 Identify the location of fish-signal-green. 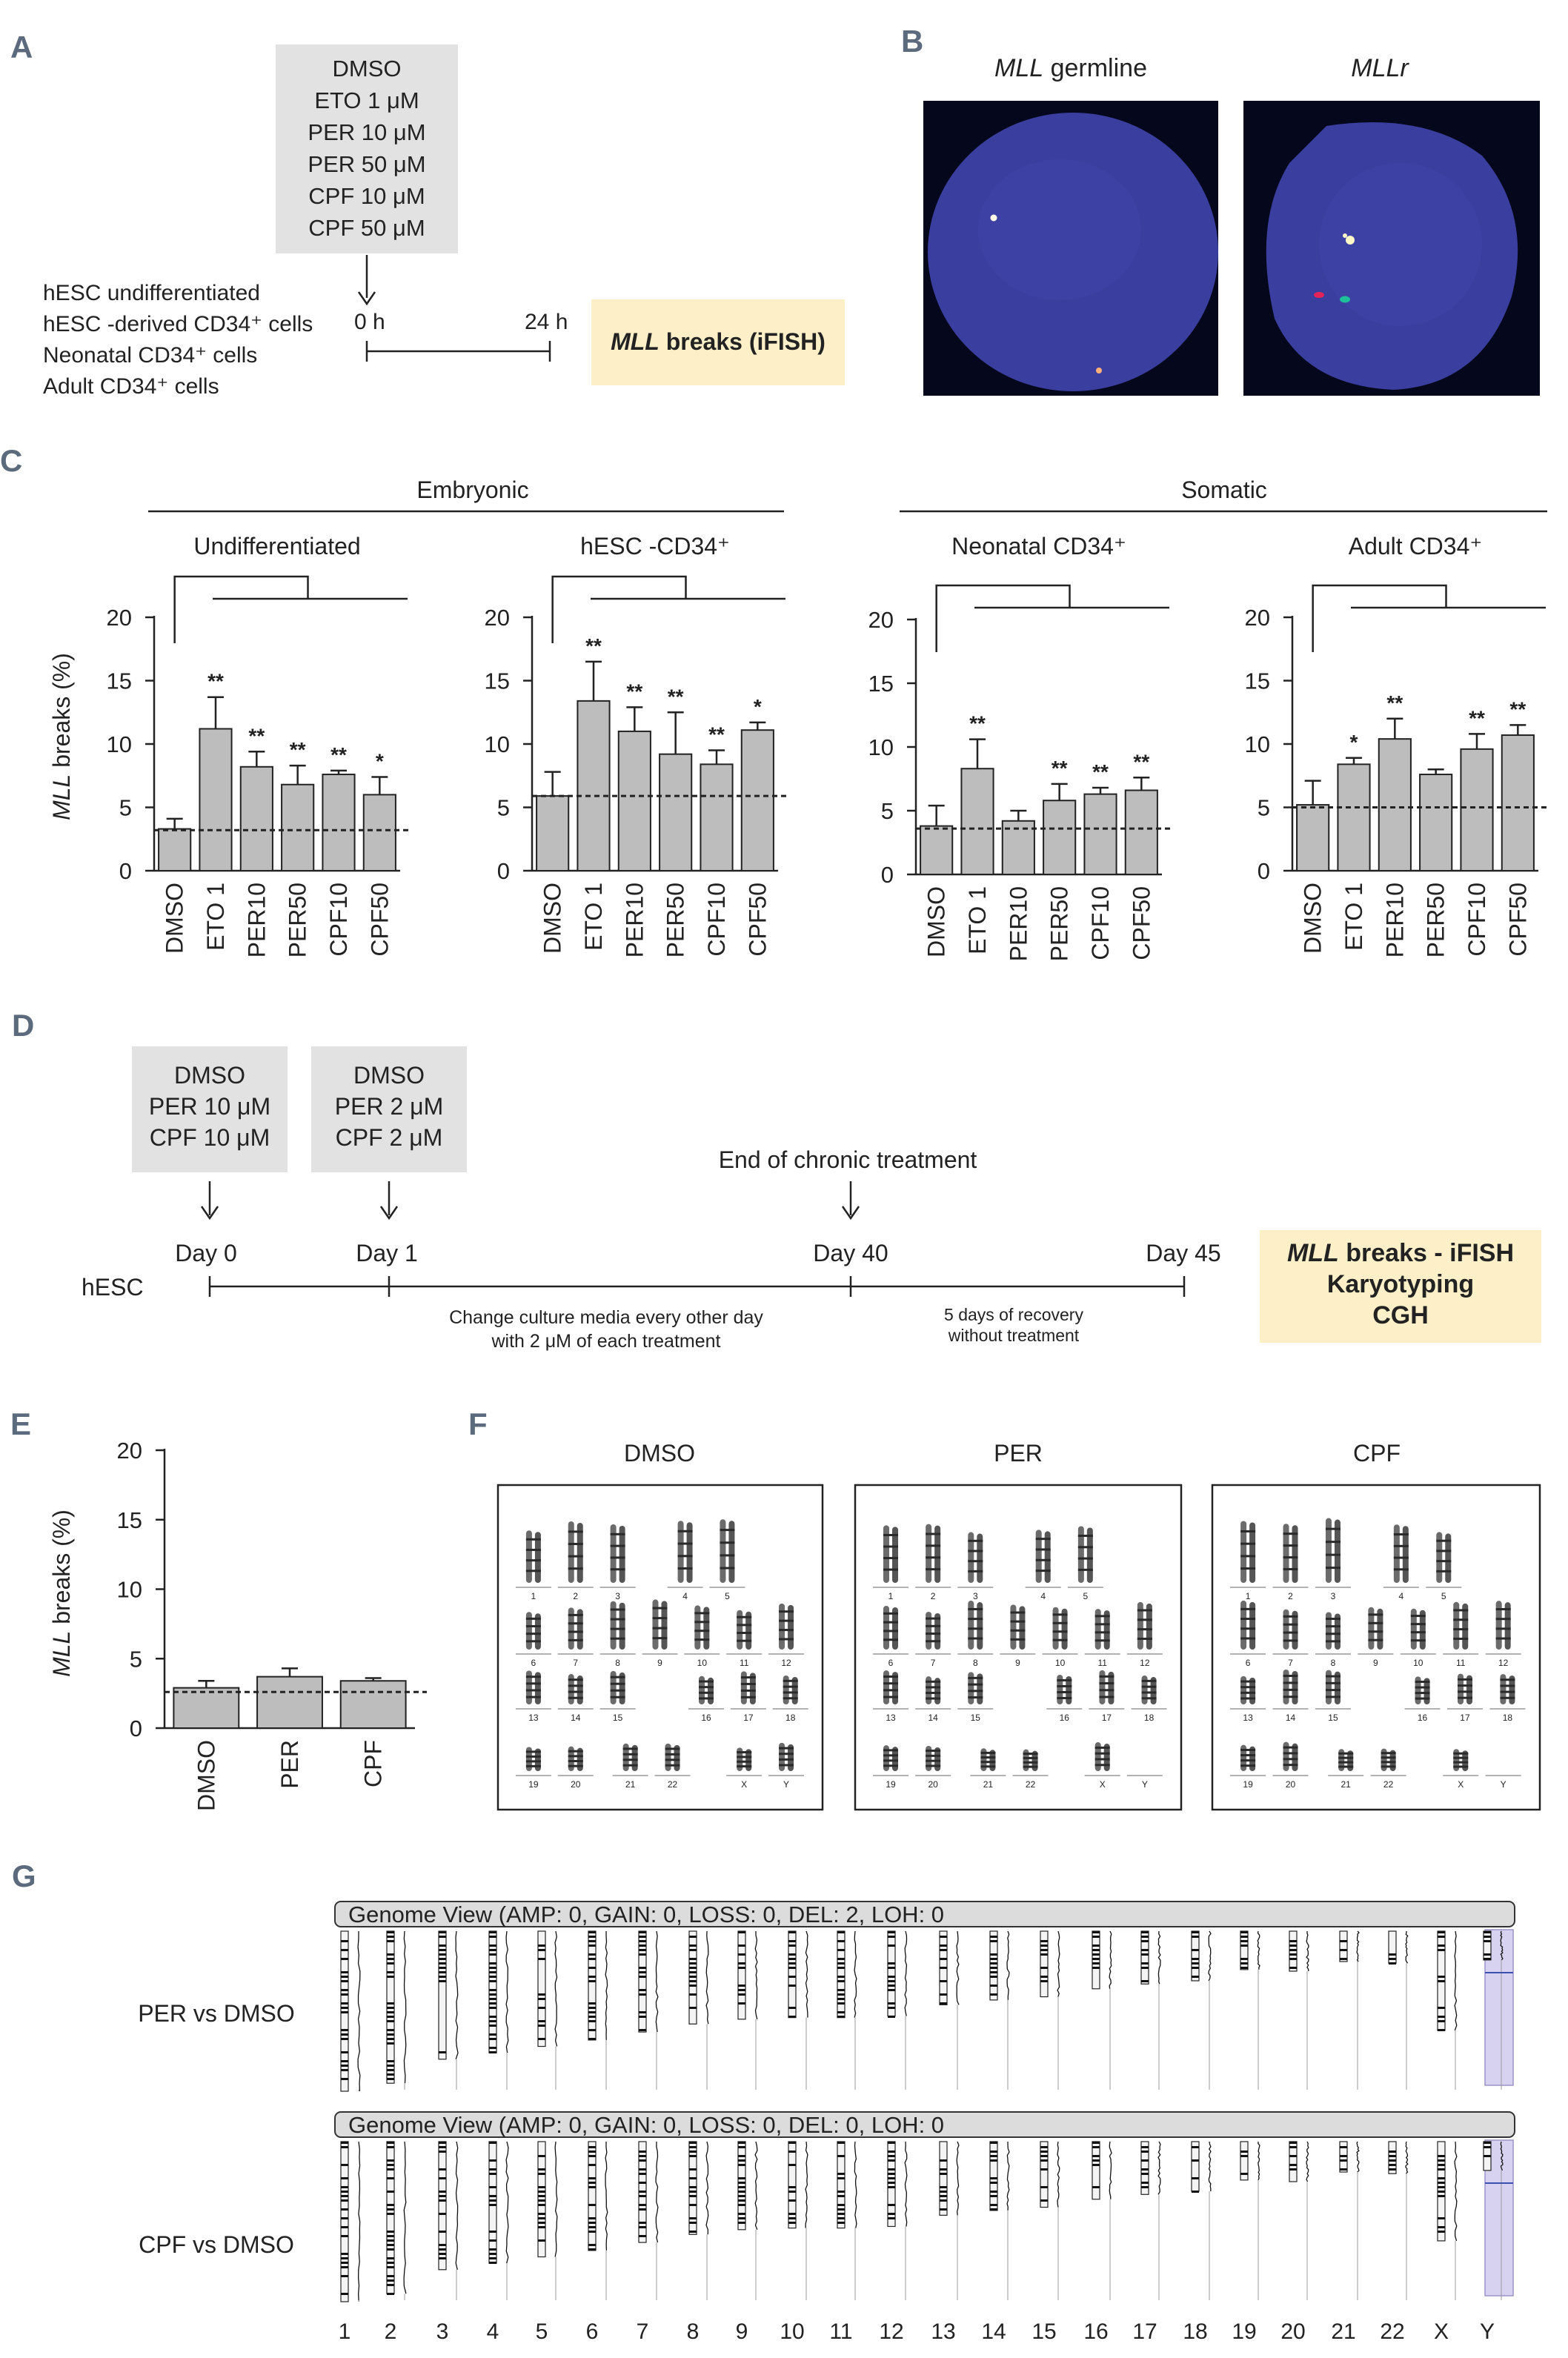
(1345, 299).